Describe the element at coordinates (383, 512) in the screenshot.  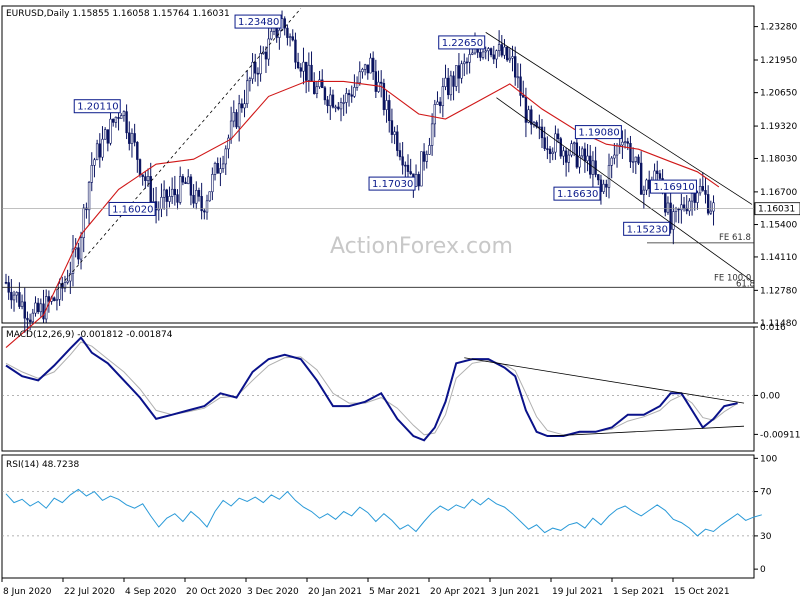
I see `rsi-line` at that location.